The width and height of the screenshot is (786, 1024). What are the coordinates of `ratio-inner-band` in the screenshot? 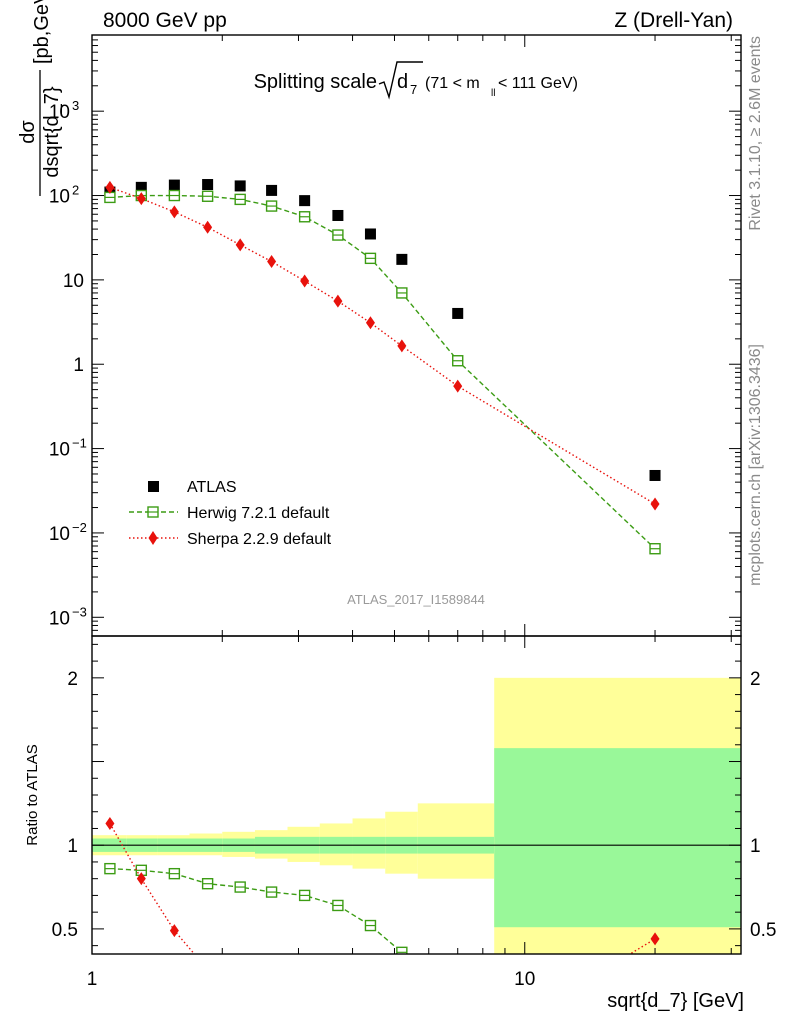 It's located at (617, 838).